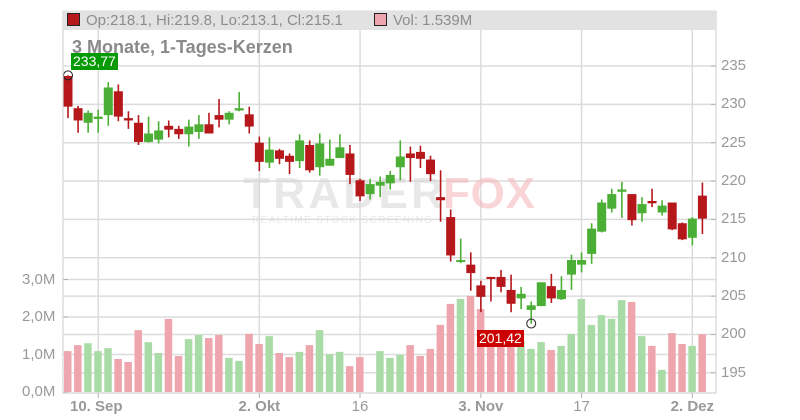 This screenshot has width=800, height=420. I want to click on date-tick-label: 16, so click(360, 406).